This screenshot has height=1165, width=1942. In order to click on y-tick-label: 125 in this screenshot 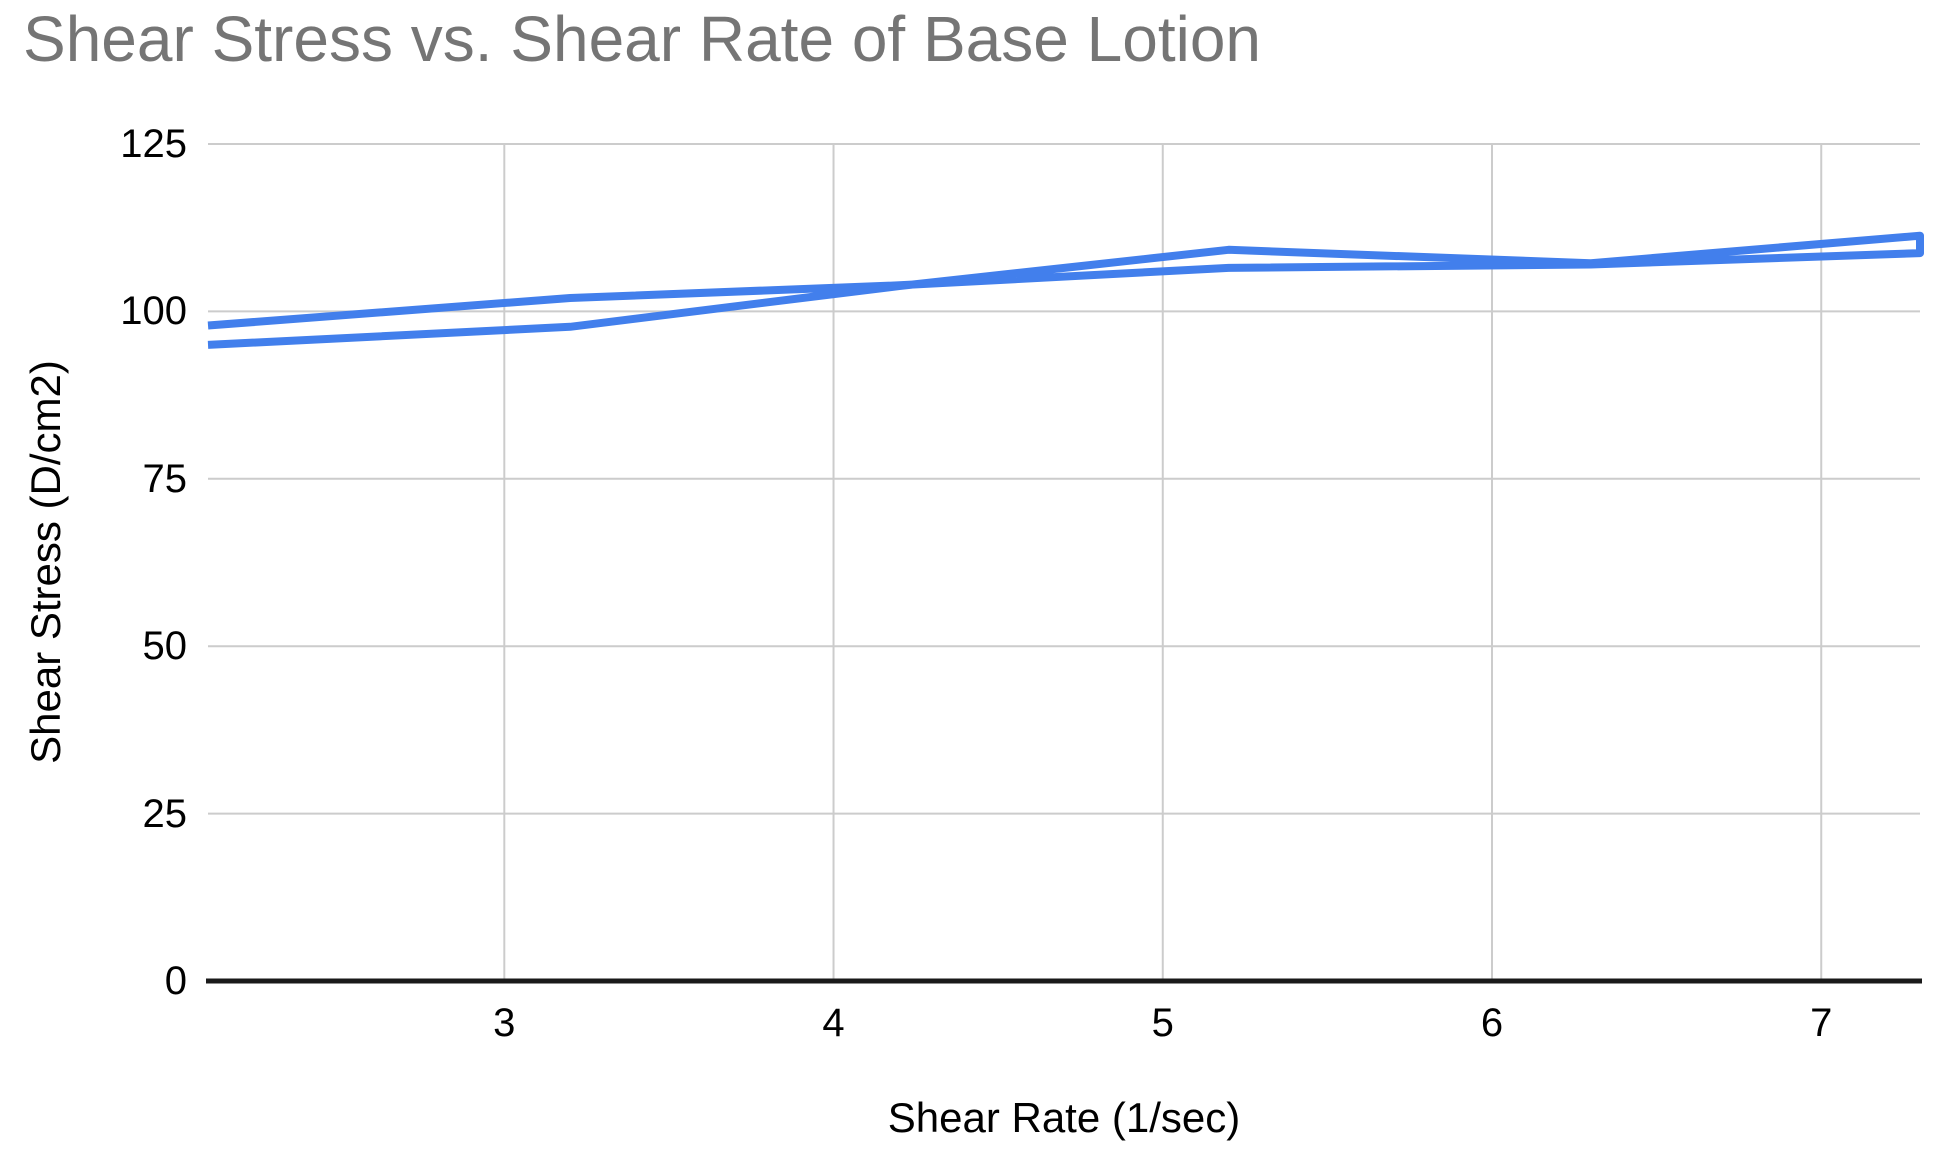, I will do `click(153, 144)`.